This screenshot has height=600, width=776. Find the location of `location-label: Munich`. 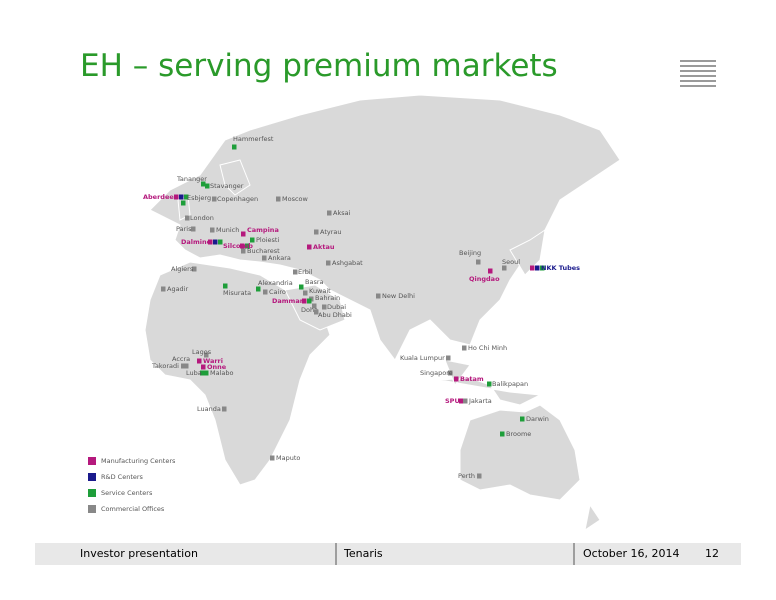

location-label: Munich is located at coordinates (227, 230).